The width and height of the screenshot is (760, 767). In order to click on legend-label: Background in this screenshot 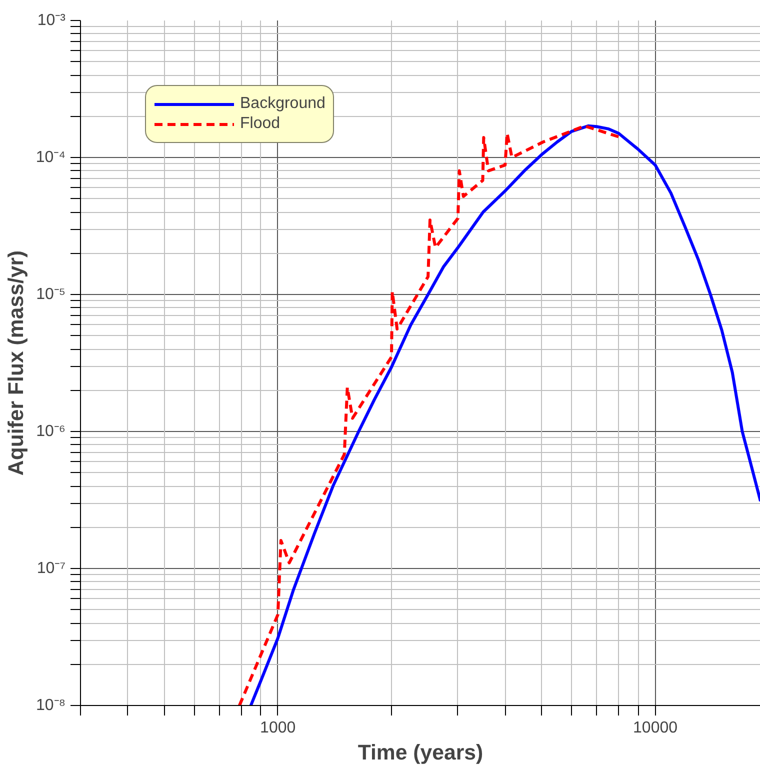, I will do `click(283, 104)`.